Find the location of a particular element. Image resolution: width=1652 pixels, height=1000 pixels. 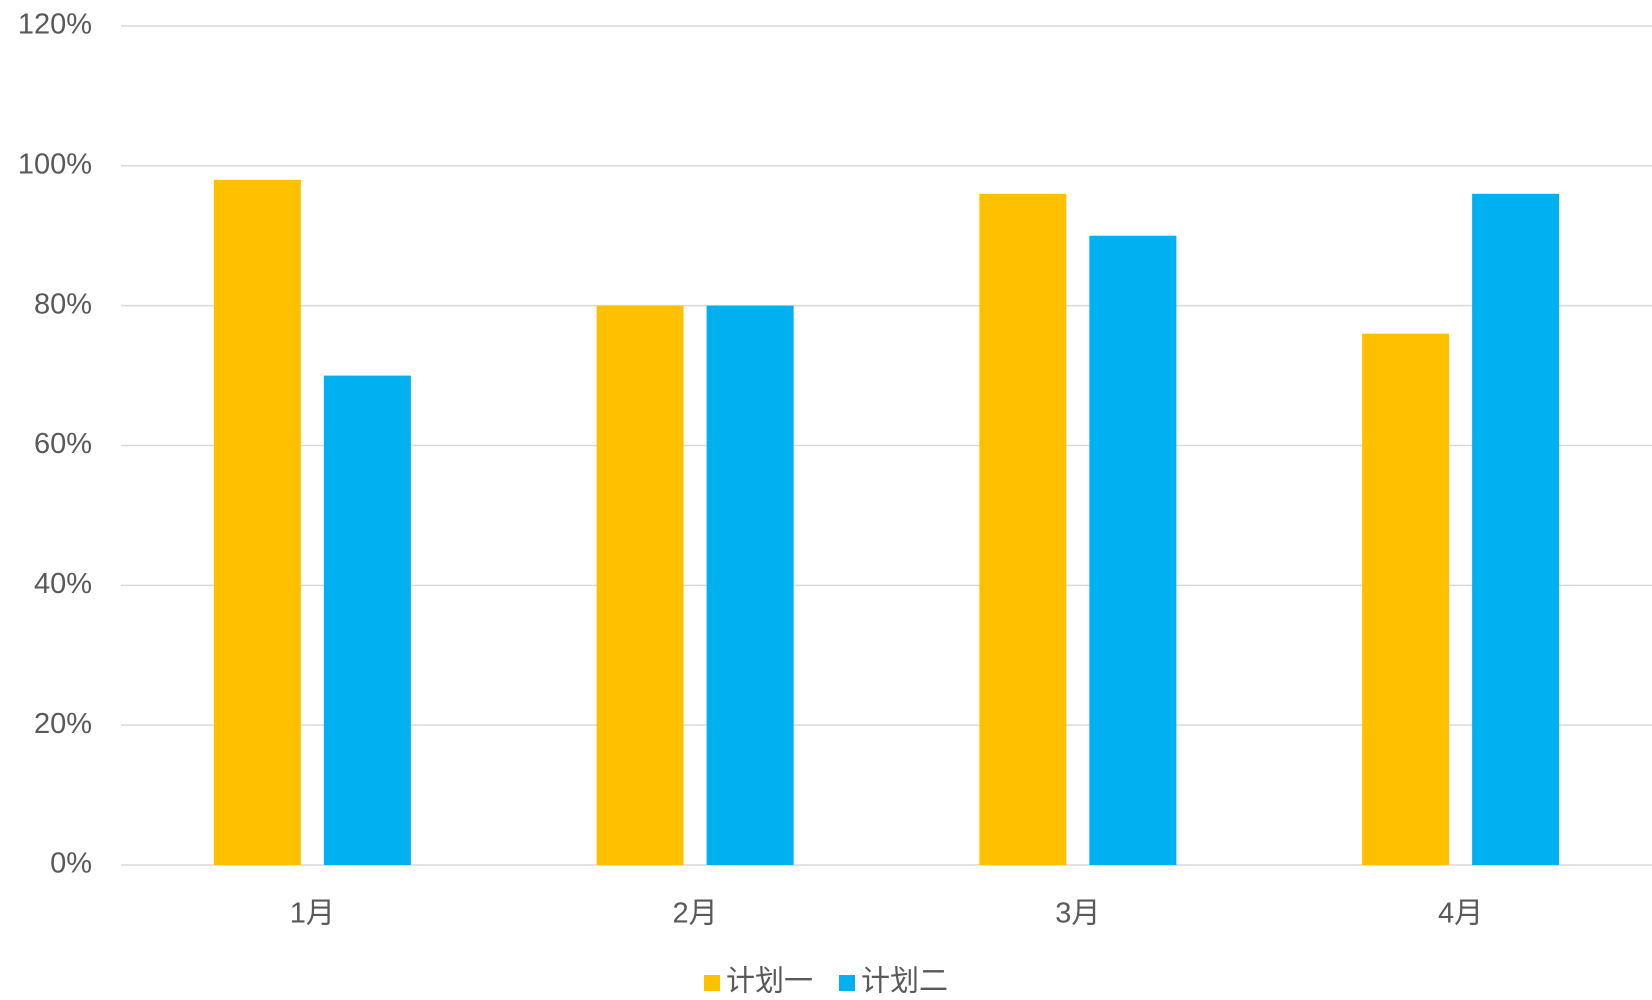

legend-item: 计划二 is located at coordinates (893, 981).